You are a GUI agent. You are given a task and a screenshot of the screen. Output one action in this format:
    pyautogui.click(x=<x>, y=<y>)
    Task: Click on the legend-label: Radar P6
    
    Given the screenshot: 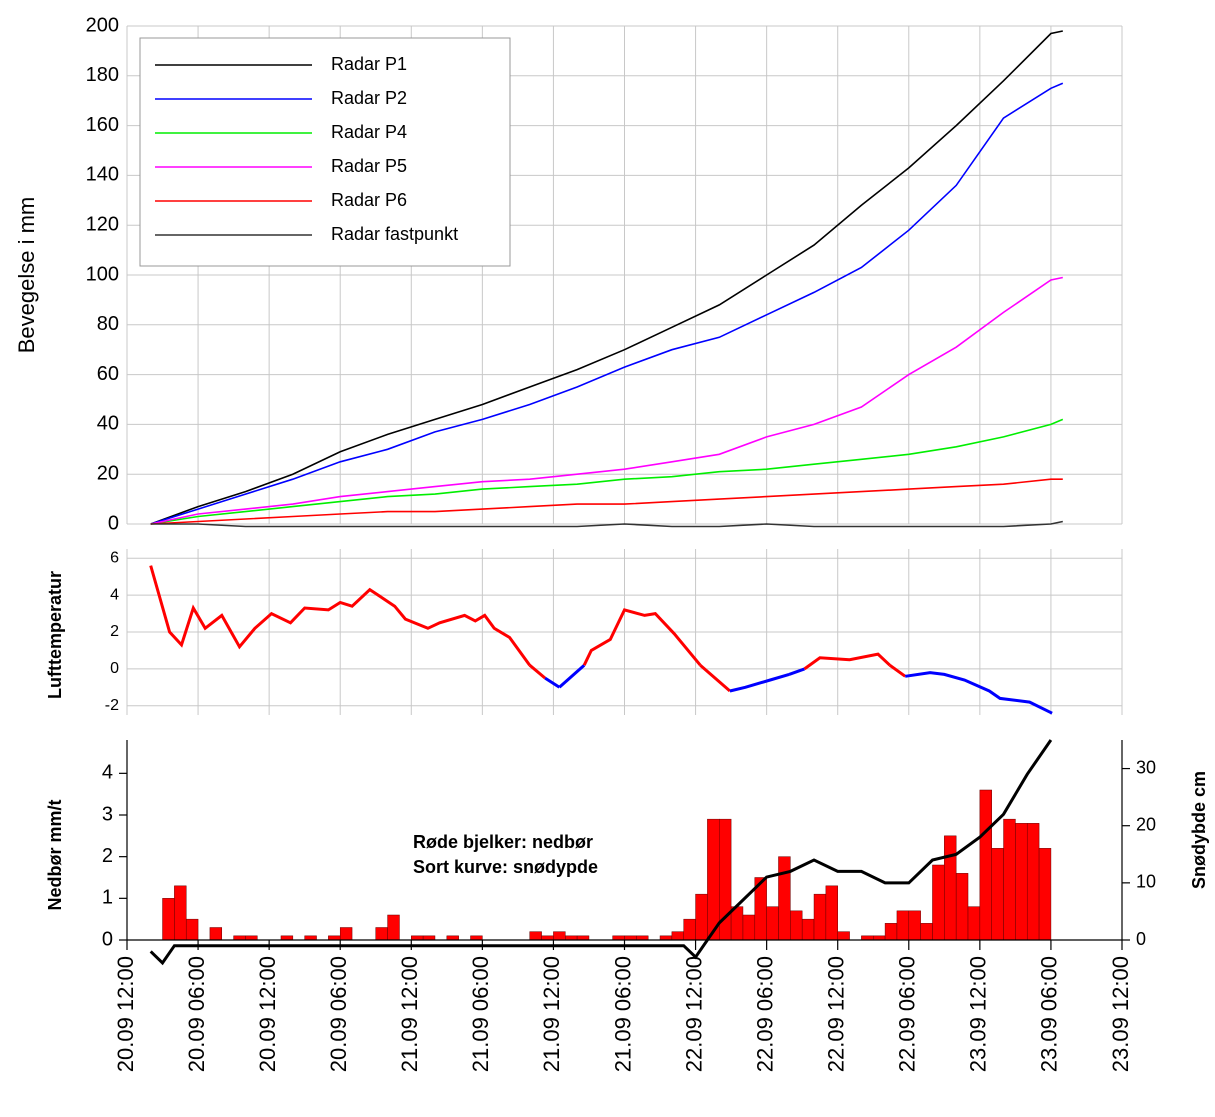 What is the action you would take?
    pyautogui.click(x=369, y=200)
    